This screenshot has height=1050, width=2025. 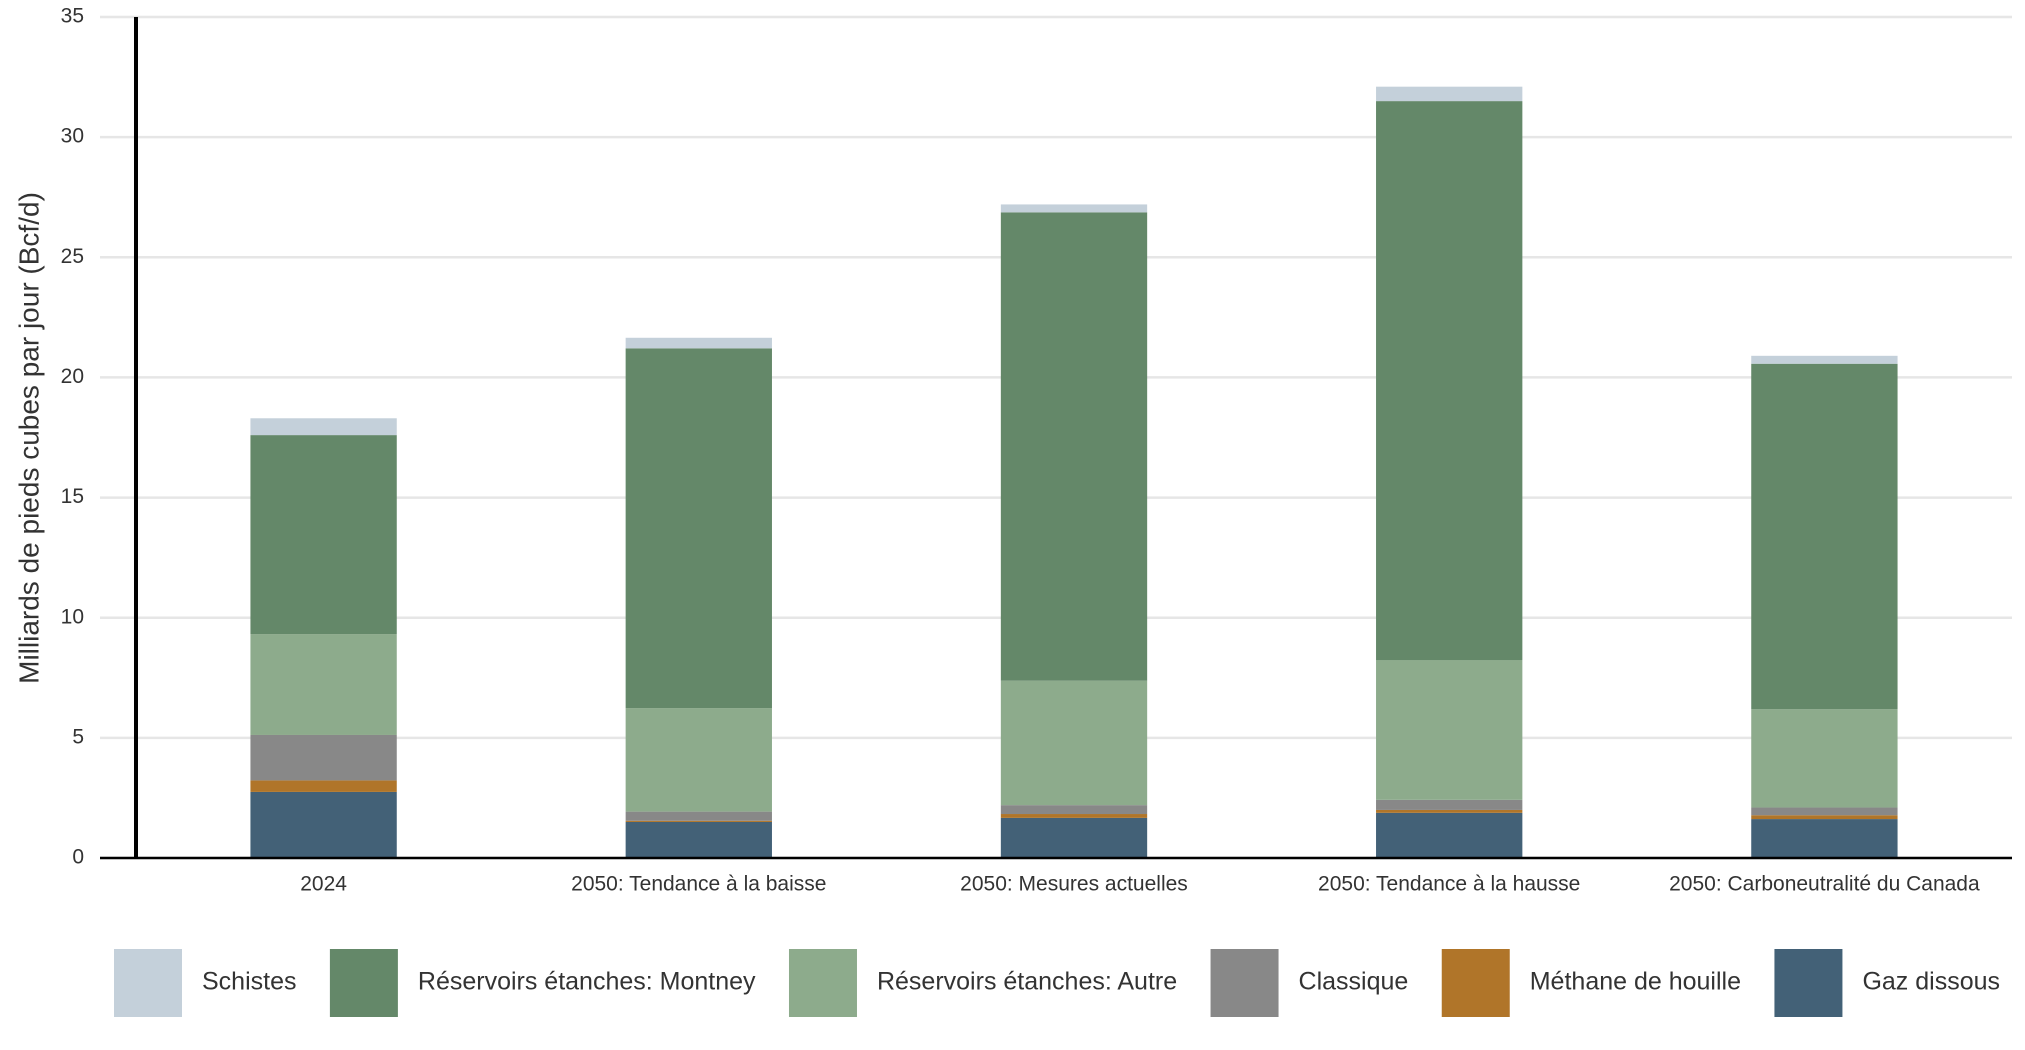 What do you see at coordinates (72, 16) in the screenshot?
I see `y-tick-label: 35` at bounding box center [72, 16].